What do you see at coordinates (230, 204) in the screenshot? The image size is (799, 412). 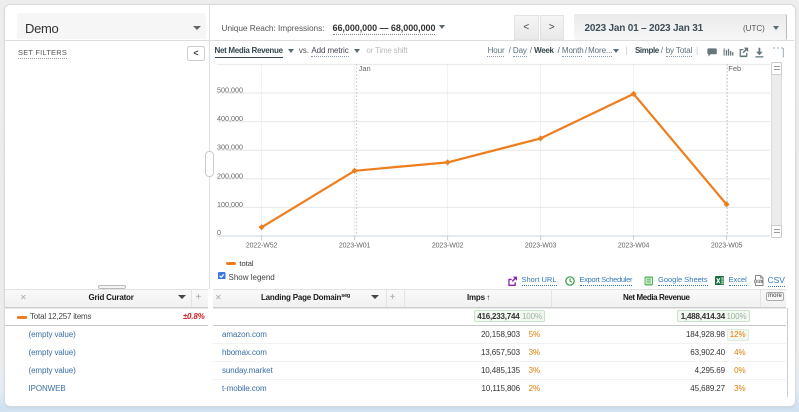 I see `svg-text: 100,000` at bounding box center [230, 204].